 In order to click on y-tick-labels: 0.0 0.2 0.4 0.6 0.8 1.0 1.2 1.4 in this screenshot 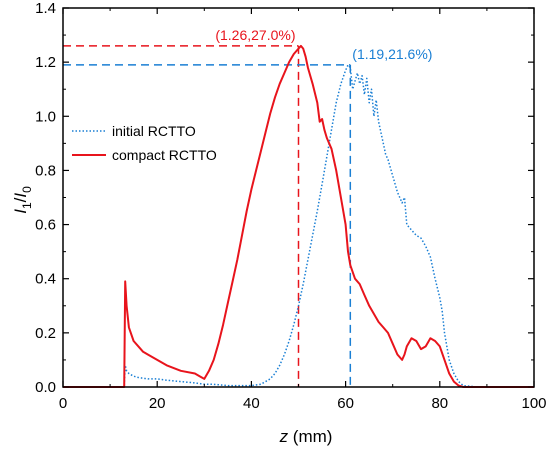, I will do `click(45, 198)`.